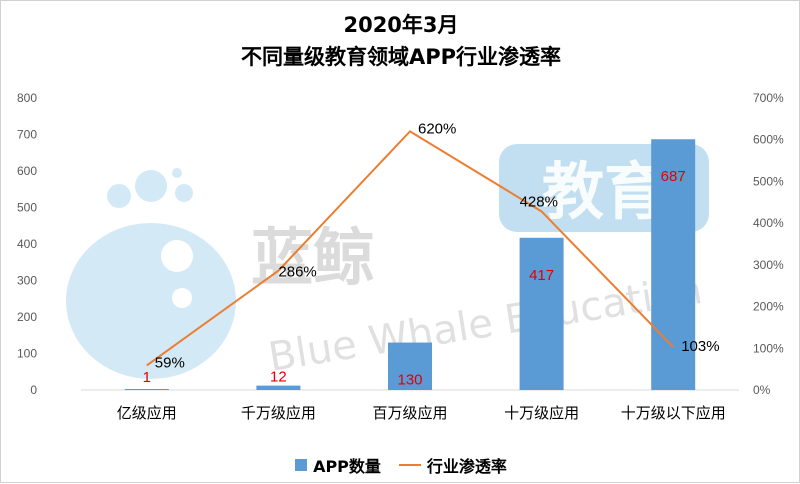 The height and width of the screenshot is (484, 800). I want to click on y-left-tick-label: 300, so click(27, 281).